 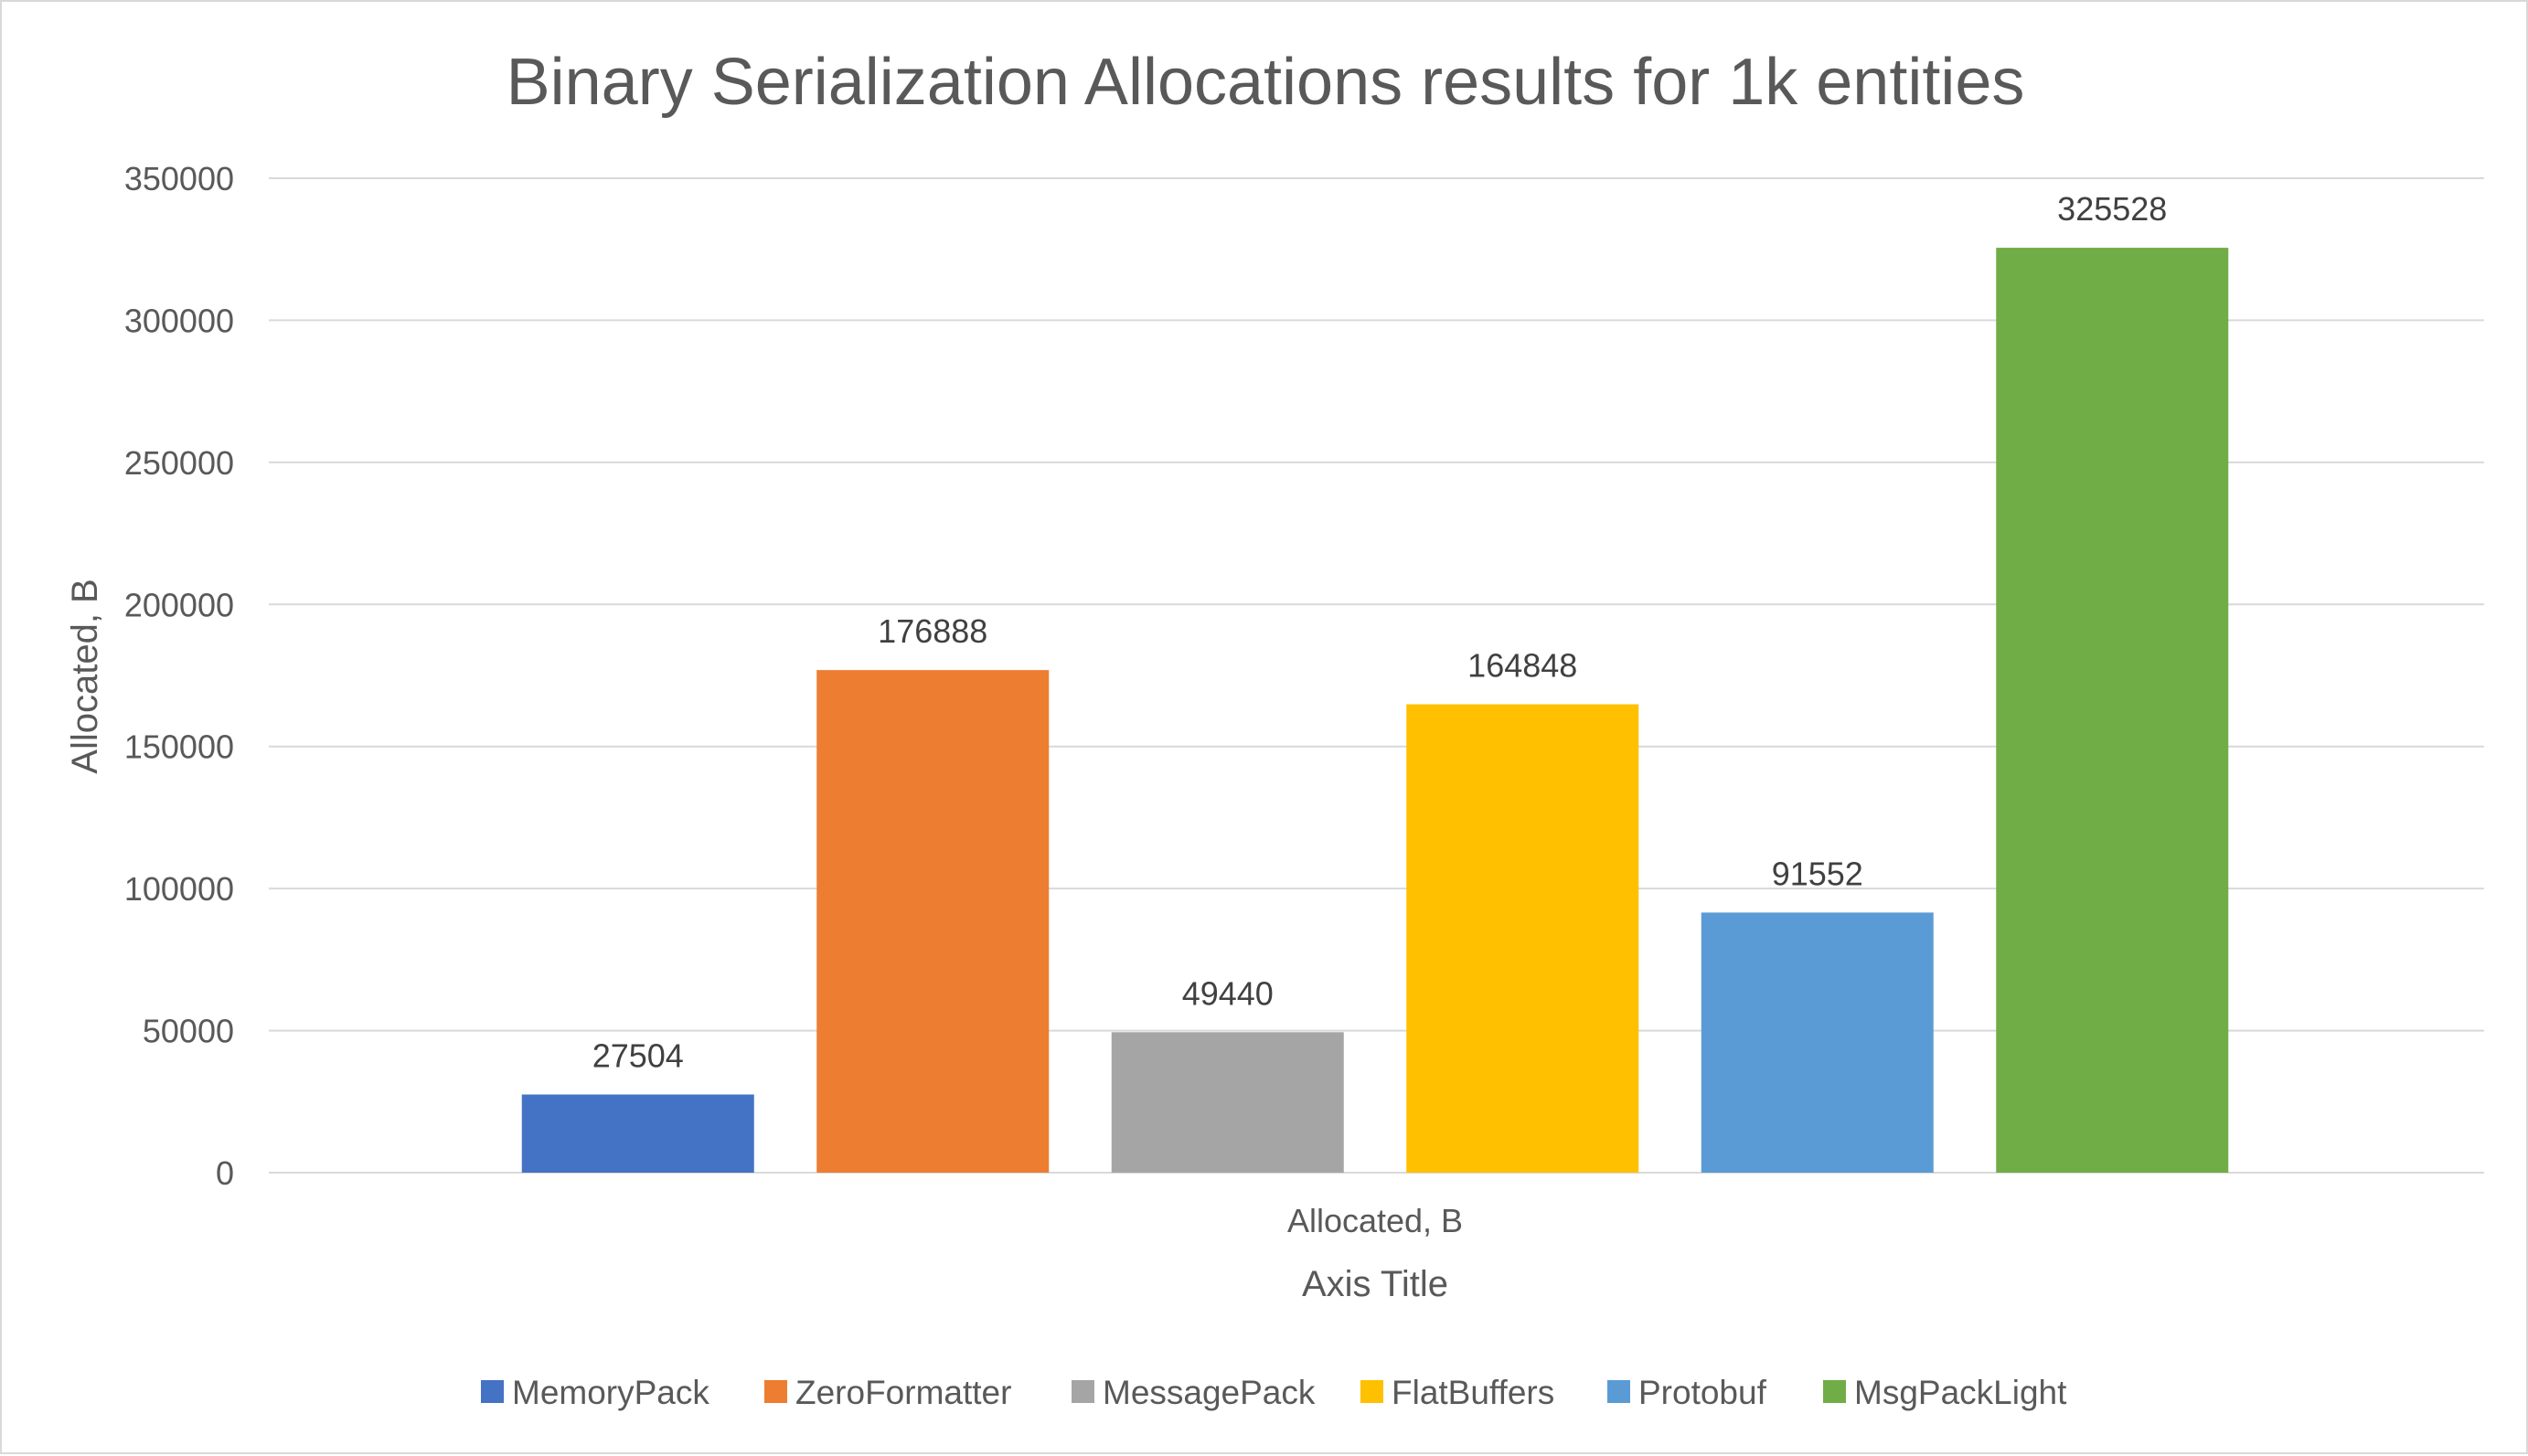 What do you see at coordinates (1228, 993) in the screenshot?
I see `data-label-messagepack: 49440` at bounding box center [1228, 993].